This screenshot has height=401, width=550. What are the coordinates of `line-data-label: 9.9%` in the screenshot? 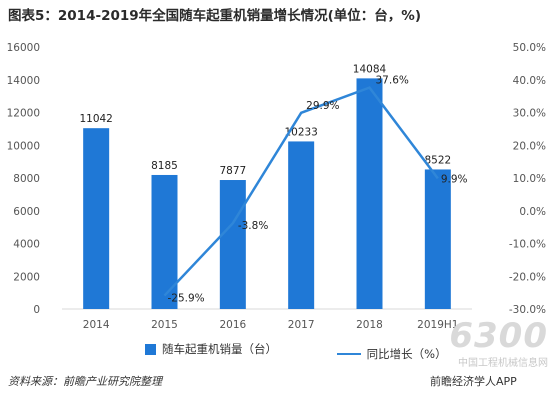 It's located at (454, 179).